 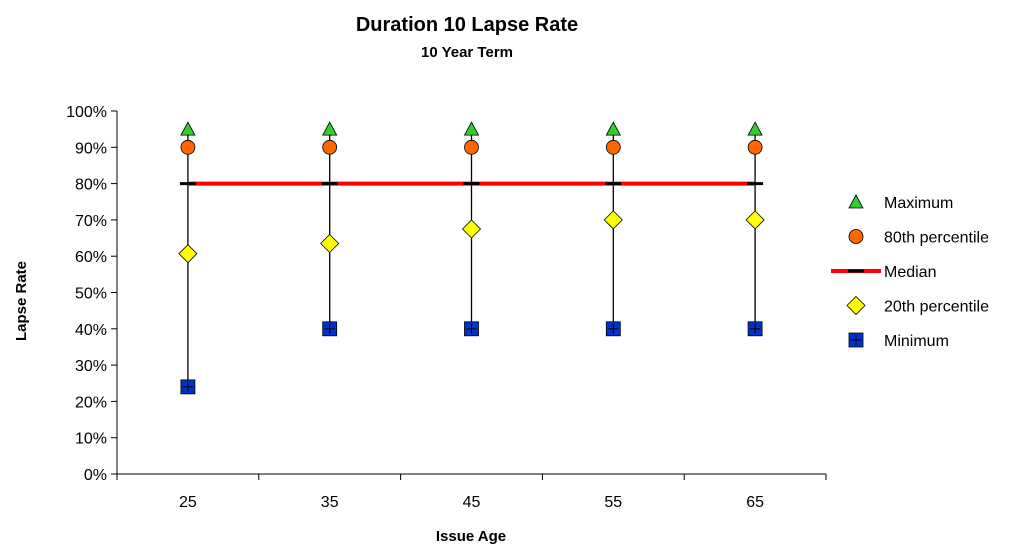 I want to click on chart-title: Duration 10 Lapse Rate, so click(x=467, y=25).